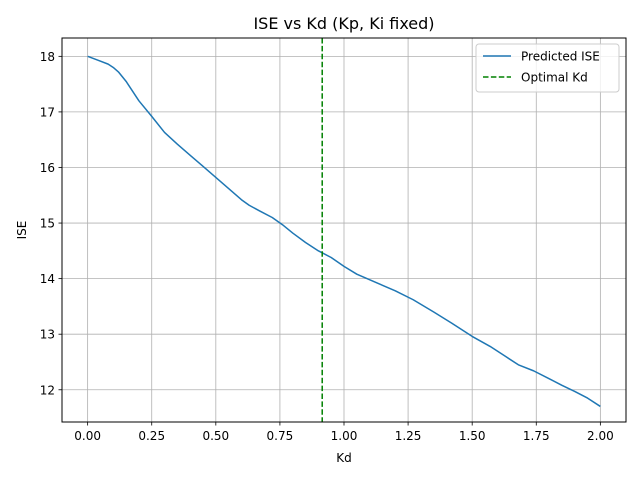 This screenshot has width=640, height=485. I want to click on y-axis-label: ISE, so click(22, 230).